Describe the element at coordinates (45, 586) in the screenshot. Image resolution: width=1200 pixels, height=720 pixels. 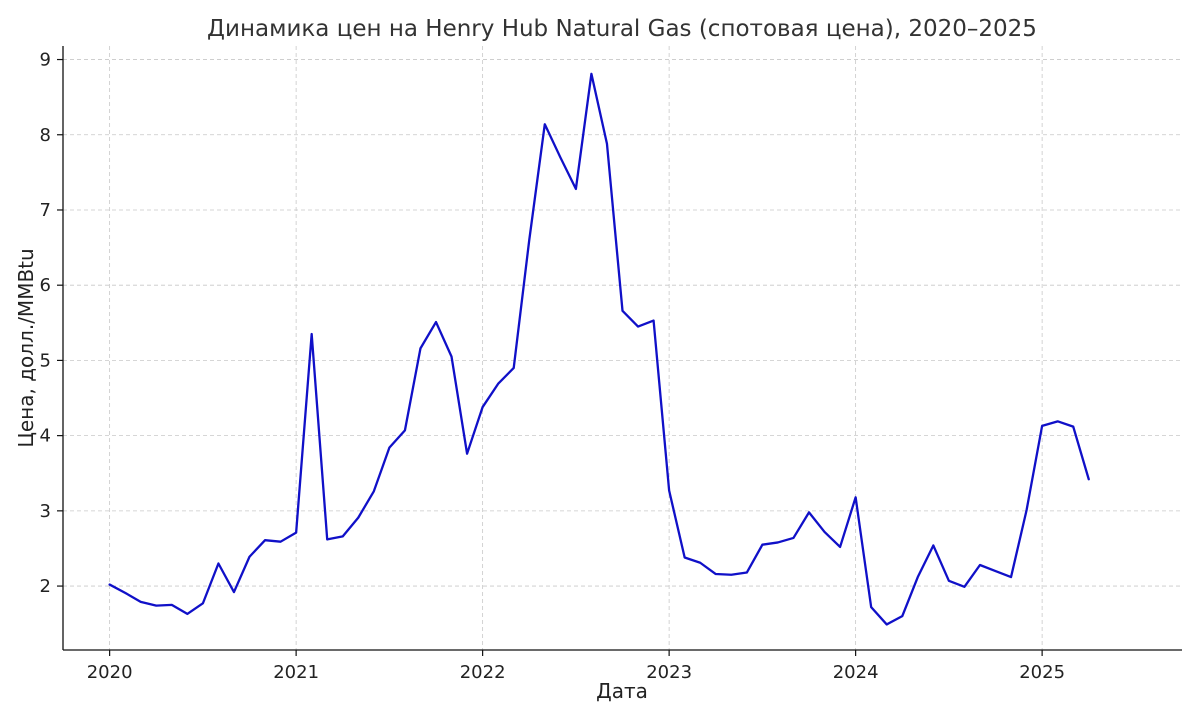
I see `y-tick-label: 2` at that location.